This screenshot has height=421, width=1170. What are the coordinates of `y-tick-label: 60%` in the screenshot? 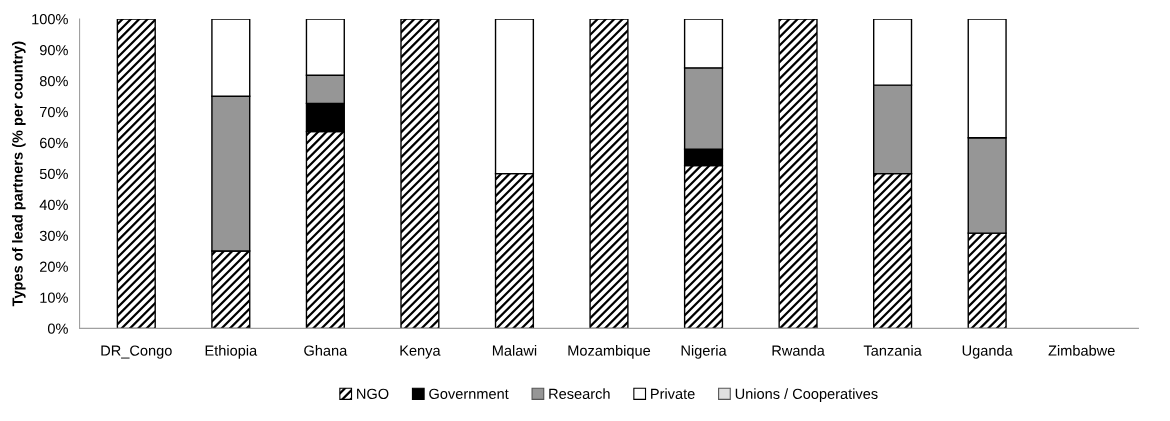 It's located at (54, 143).